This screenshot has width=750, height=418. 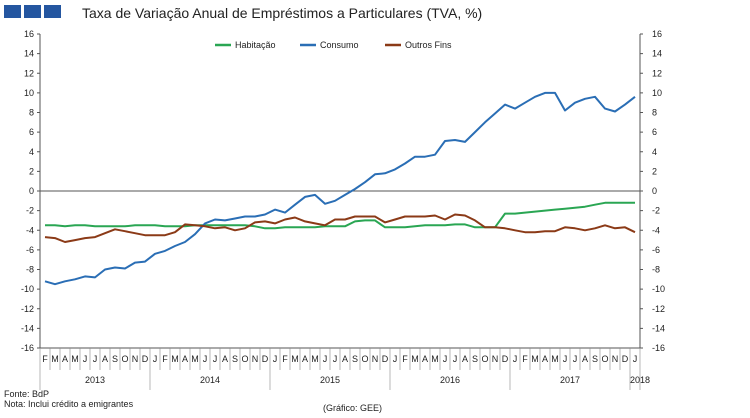 I want to click on legend-label: Habitação, so click(x=255, y=45).